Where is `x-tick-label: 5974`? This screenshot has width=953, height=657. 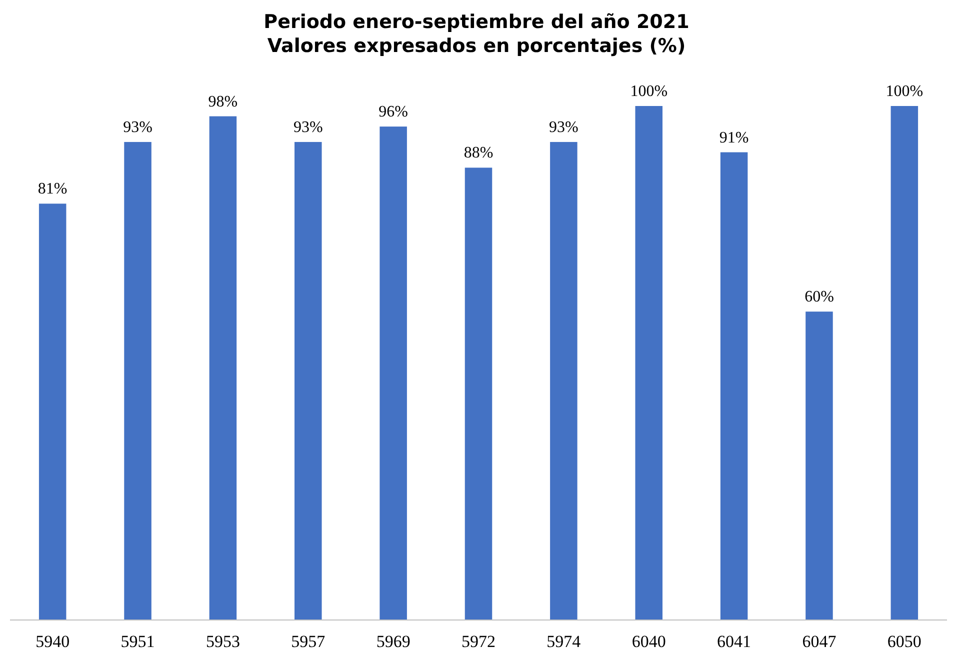 x-tick-label: 5974 is located at coordinates (564, 641).